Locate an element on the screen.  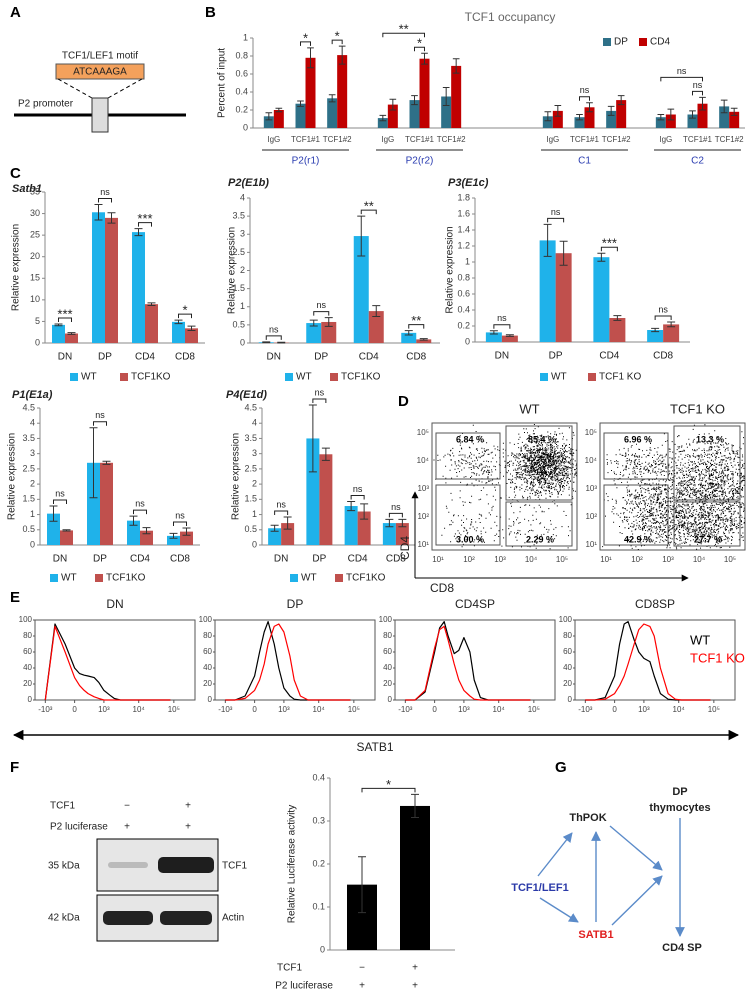
y-tick-label: 5 is located at coordinates (37, 321).